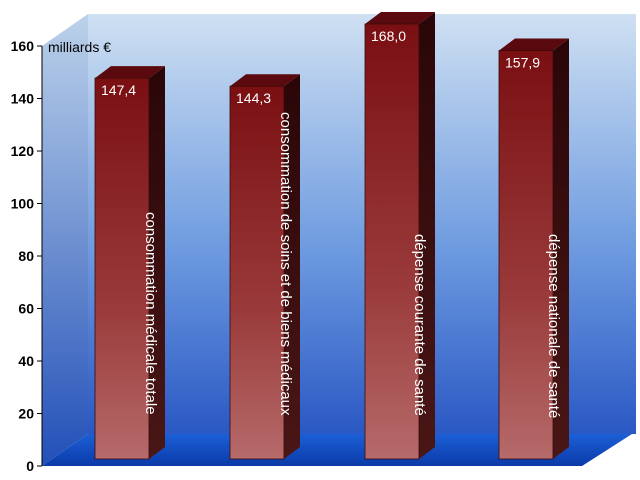 Image resolution: width=640 pixels, height=480 pixels. I want to click on bar-value-label: 144,3, so click(253, 98).